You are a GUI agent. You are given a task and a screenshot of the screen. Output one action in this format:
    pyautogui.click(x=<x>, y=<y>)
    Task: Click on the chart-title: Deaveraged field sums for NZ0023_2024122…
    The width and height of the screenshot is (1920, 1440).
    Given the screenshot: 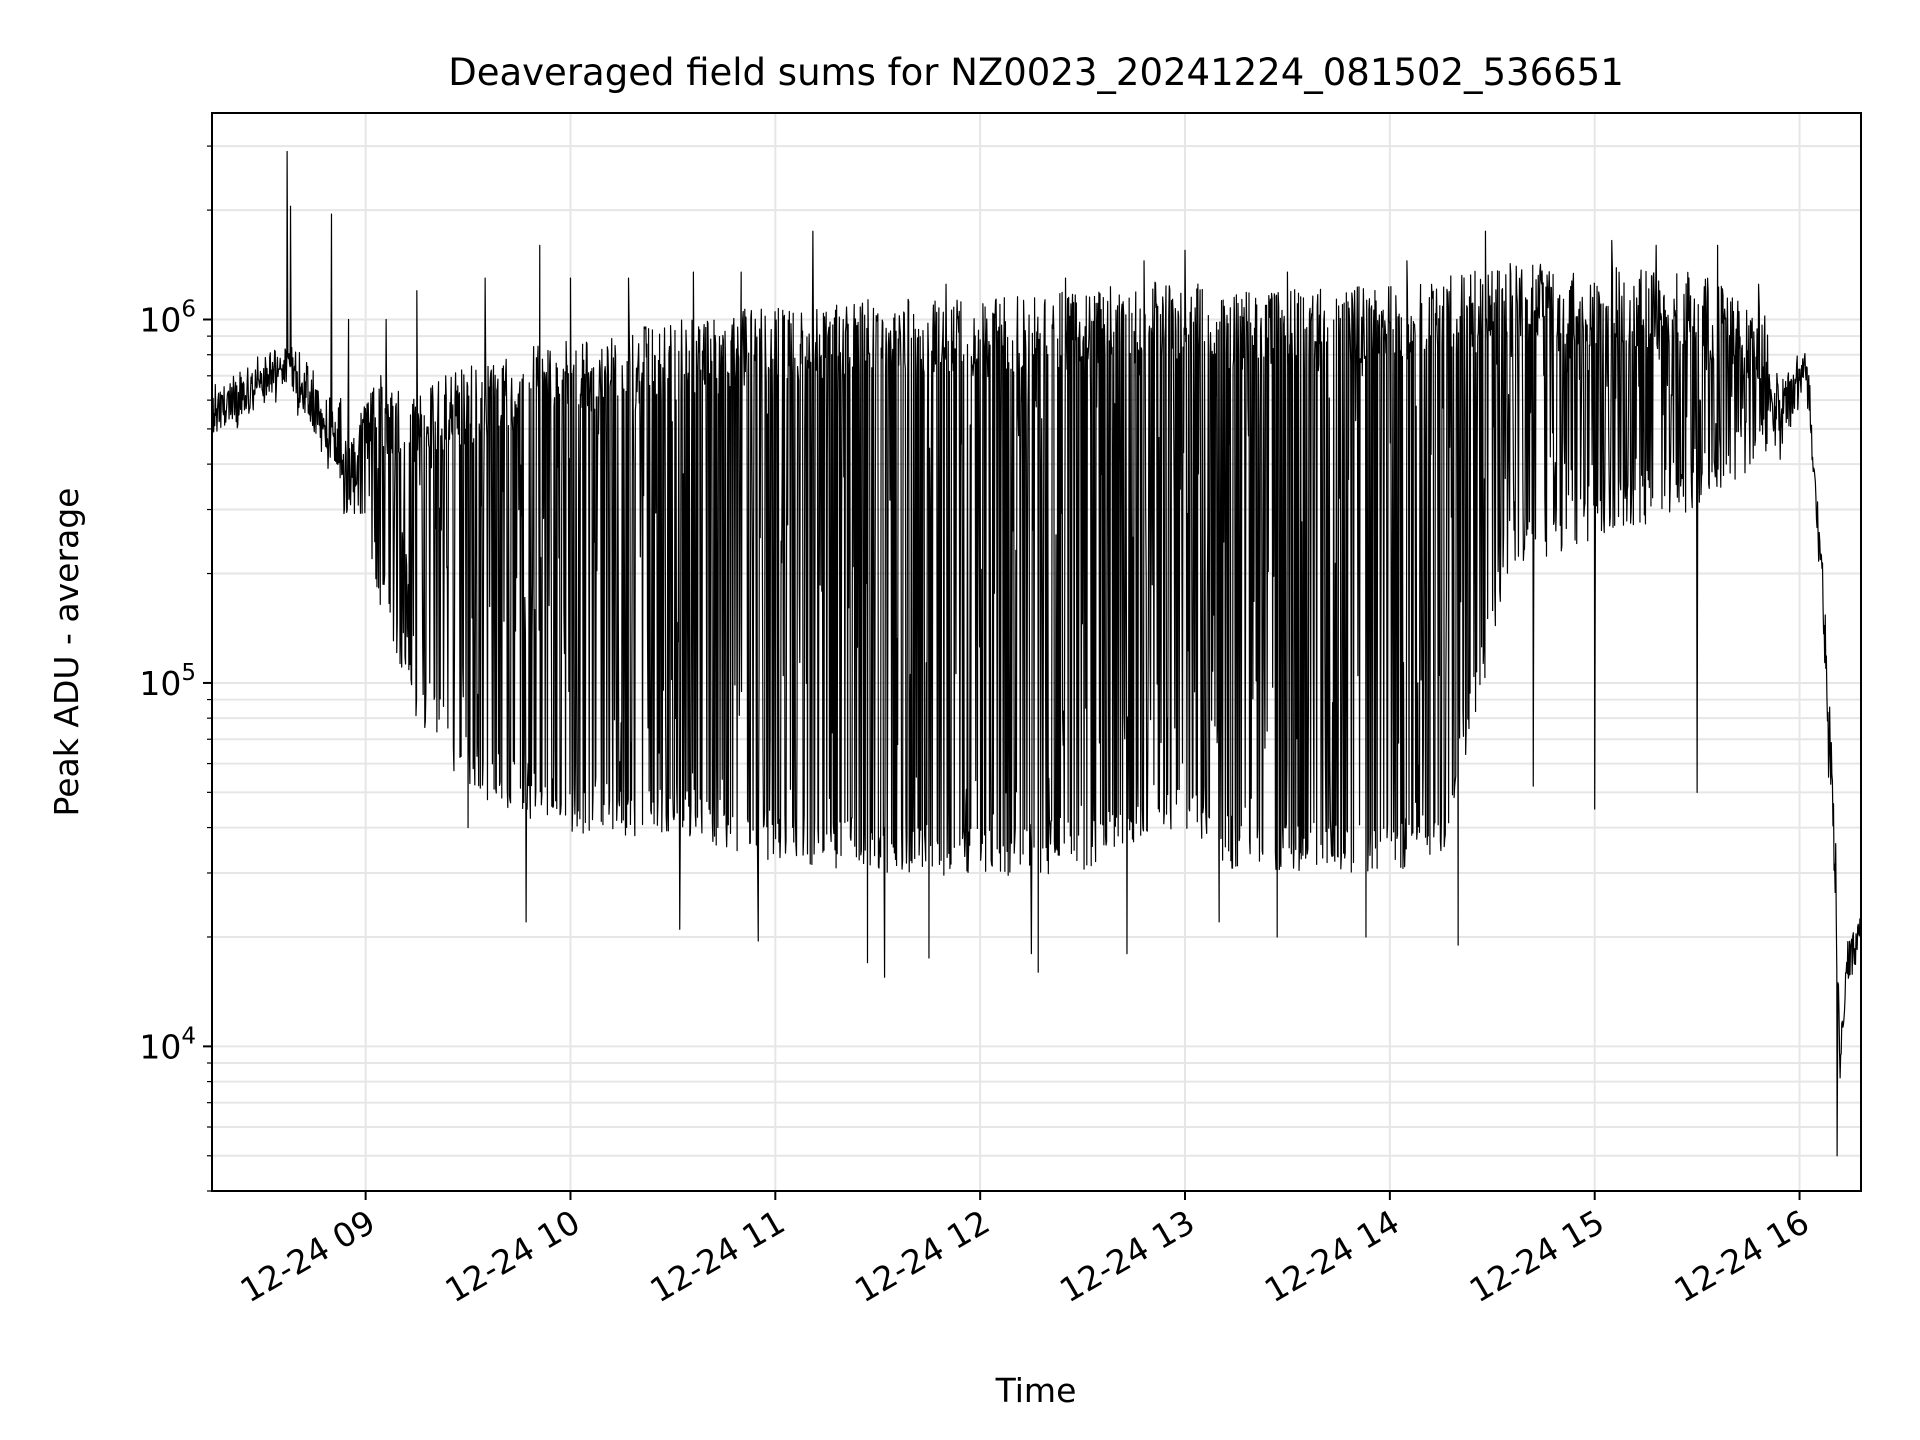 What is the action you would take?
    pyautogui.click(x=1036, y=72)
    